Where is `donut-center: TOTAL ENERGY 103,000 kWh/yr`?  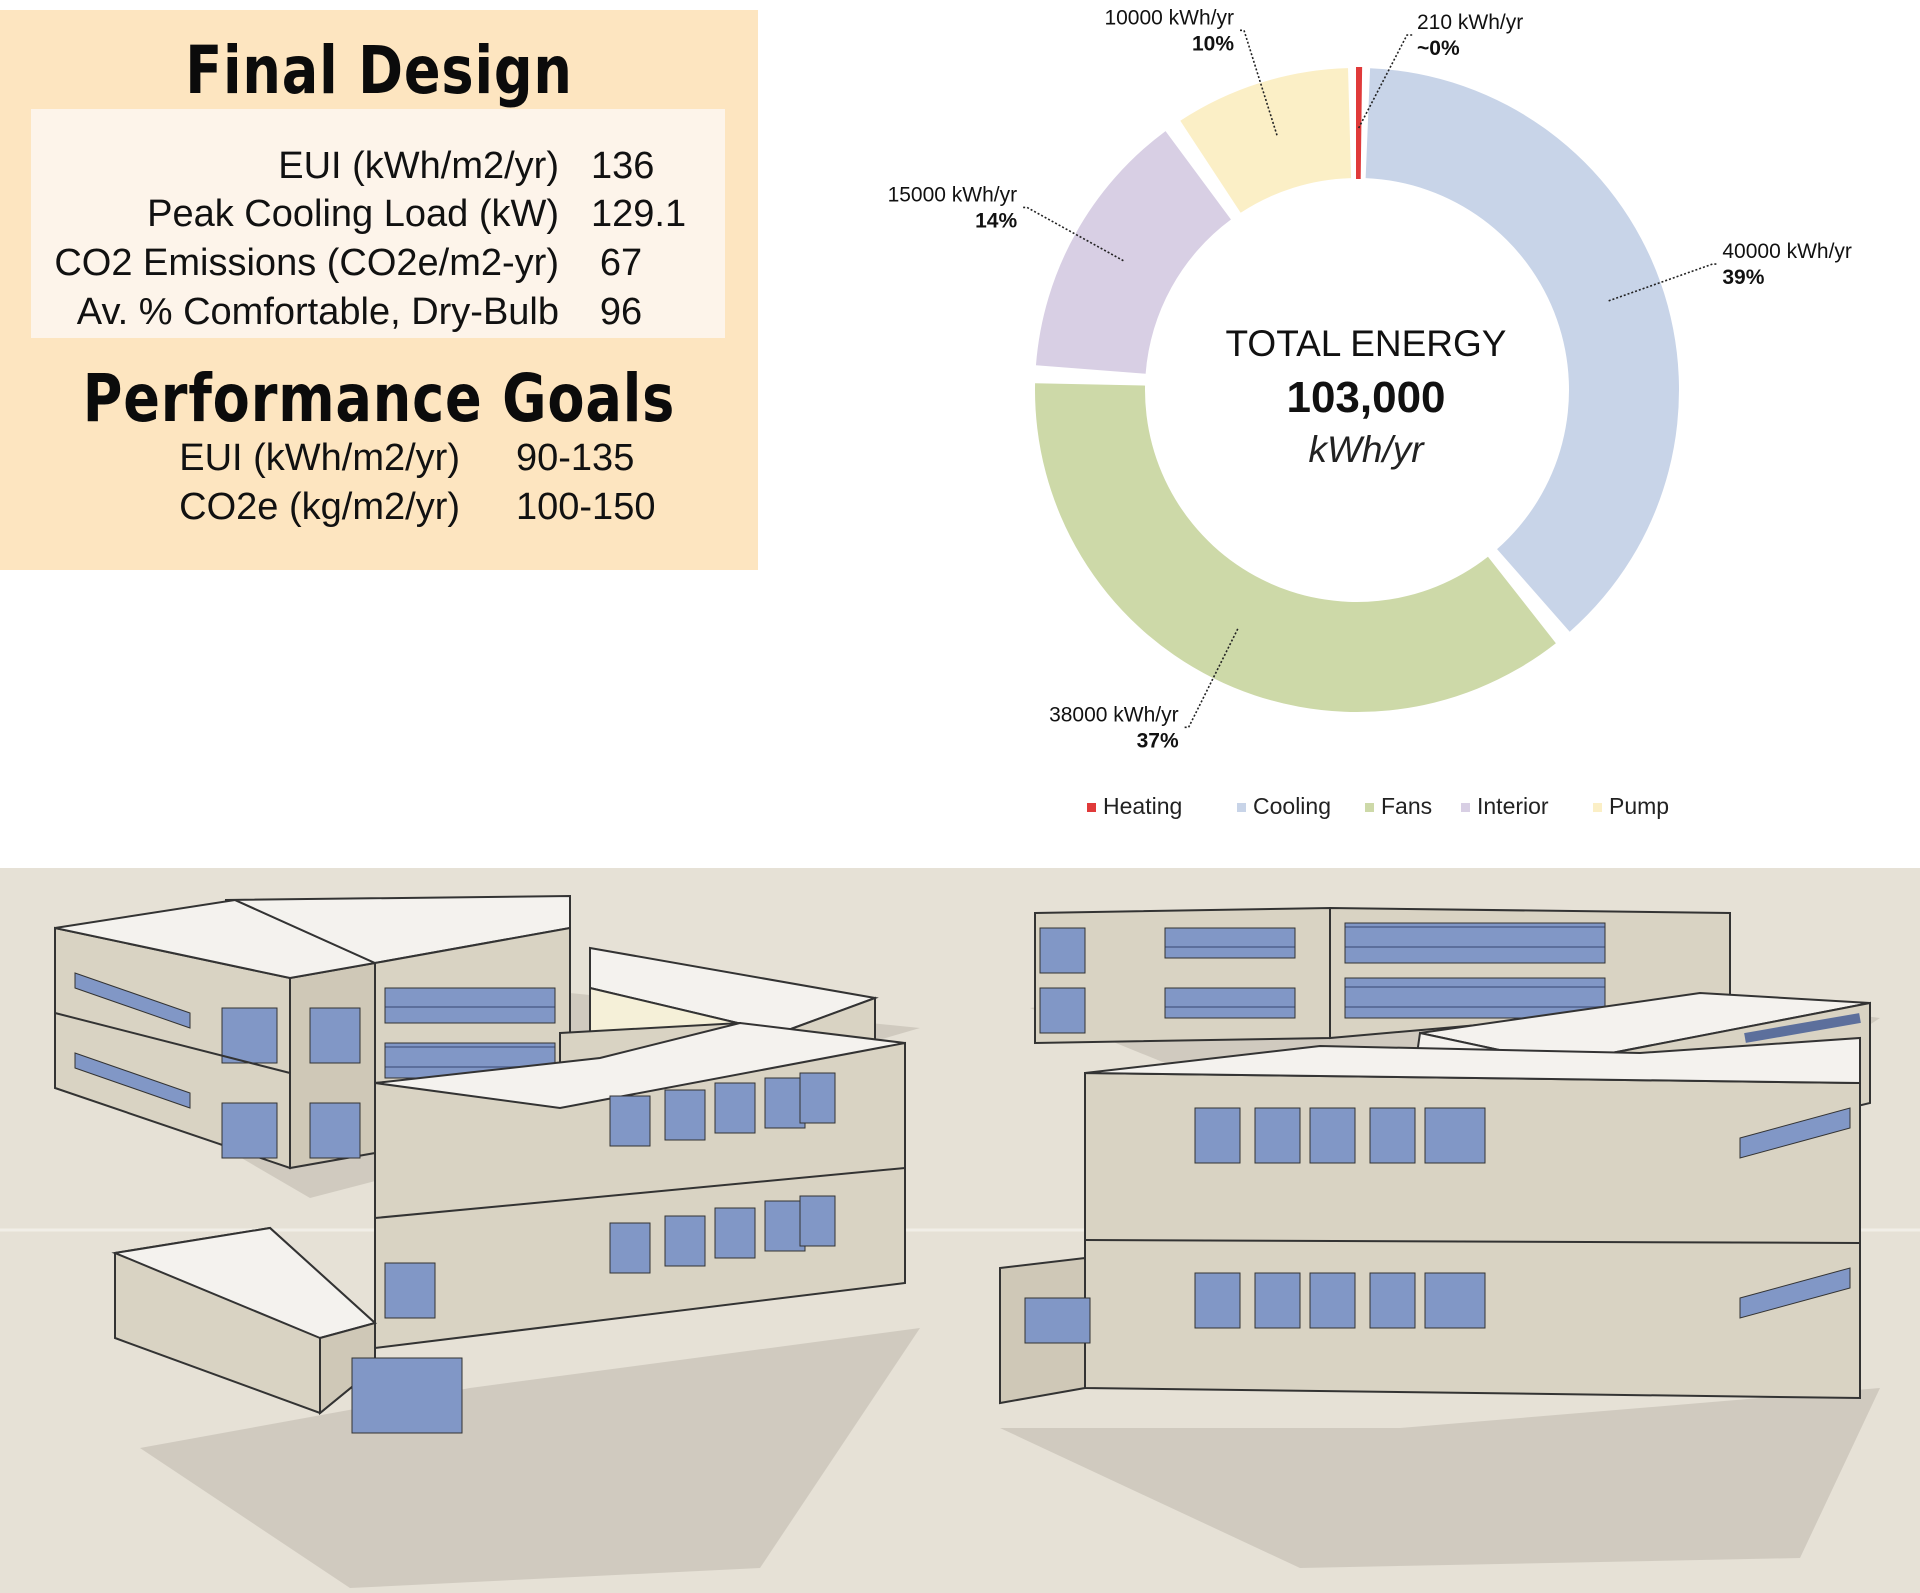
donut-center: TOTAL ENERGY 103,000 kWh/yr is located at coordinates (1366, 396).